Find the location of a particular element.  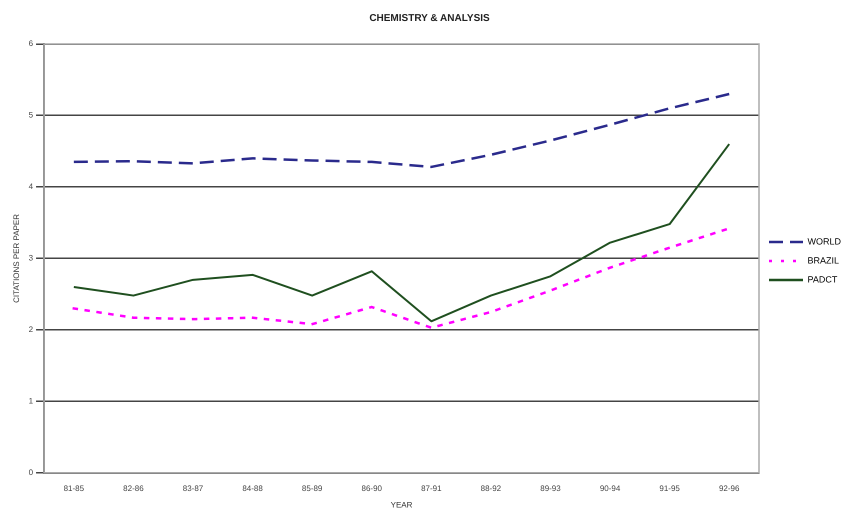

x-axis-title: YEAR is located at coordinates (401, 505).